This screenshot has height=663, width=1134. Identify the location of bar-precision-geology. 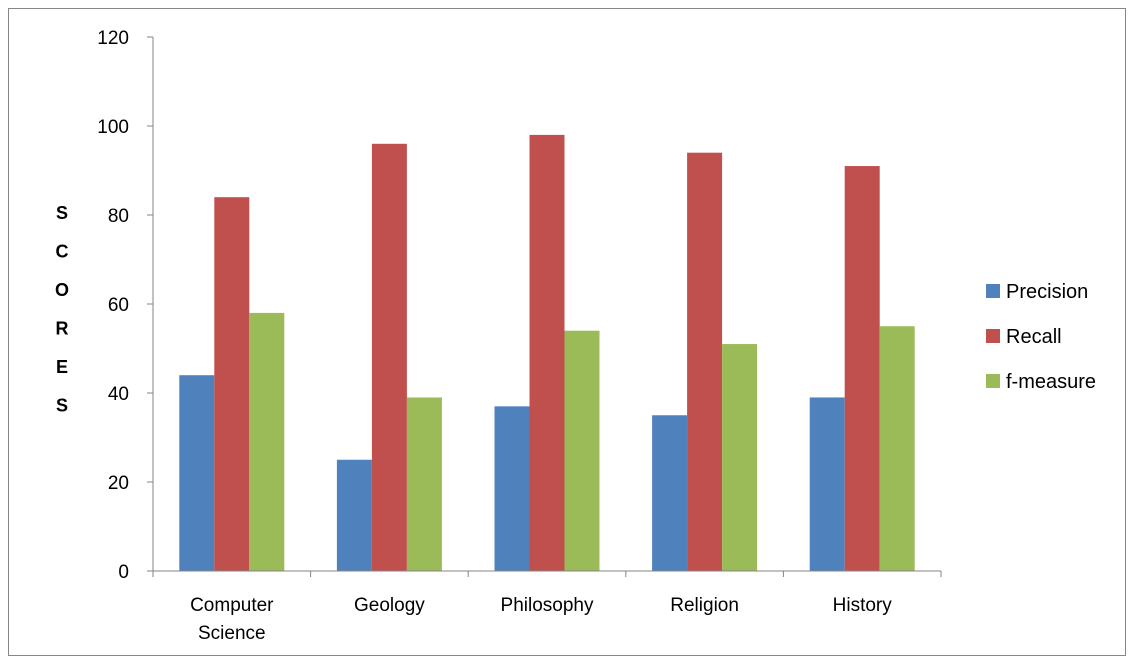
(354, 515).